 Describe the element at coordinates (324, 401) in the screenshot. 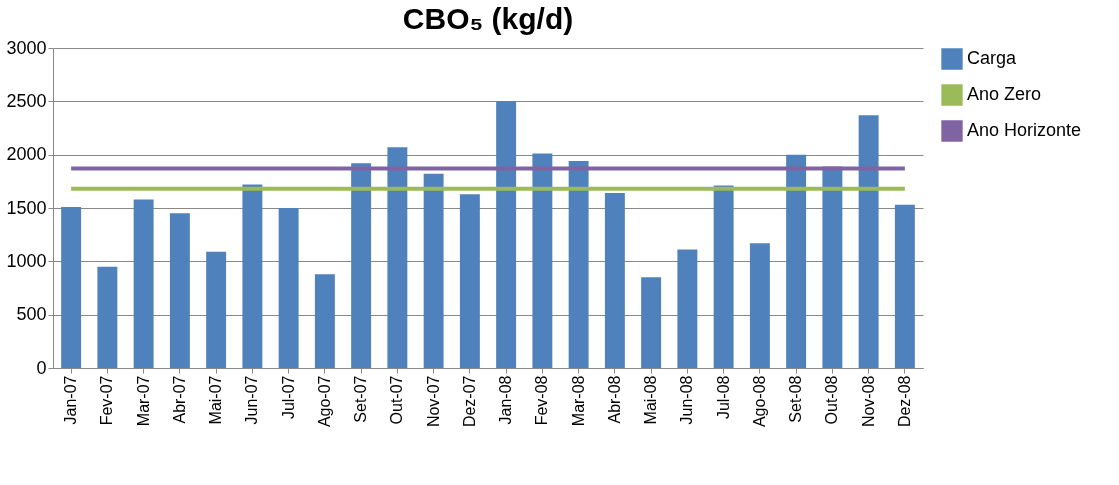

I see `x-tick-label: Ago-07` at that location.